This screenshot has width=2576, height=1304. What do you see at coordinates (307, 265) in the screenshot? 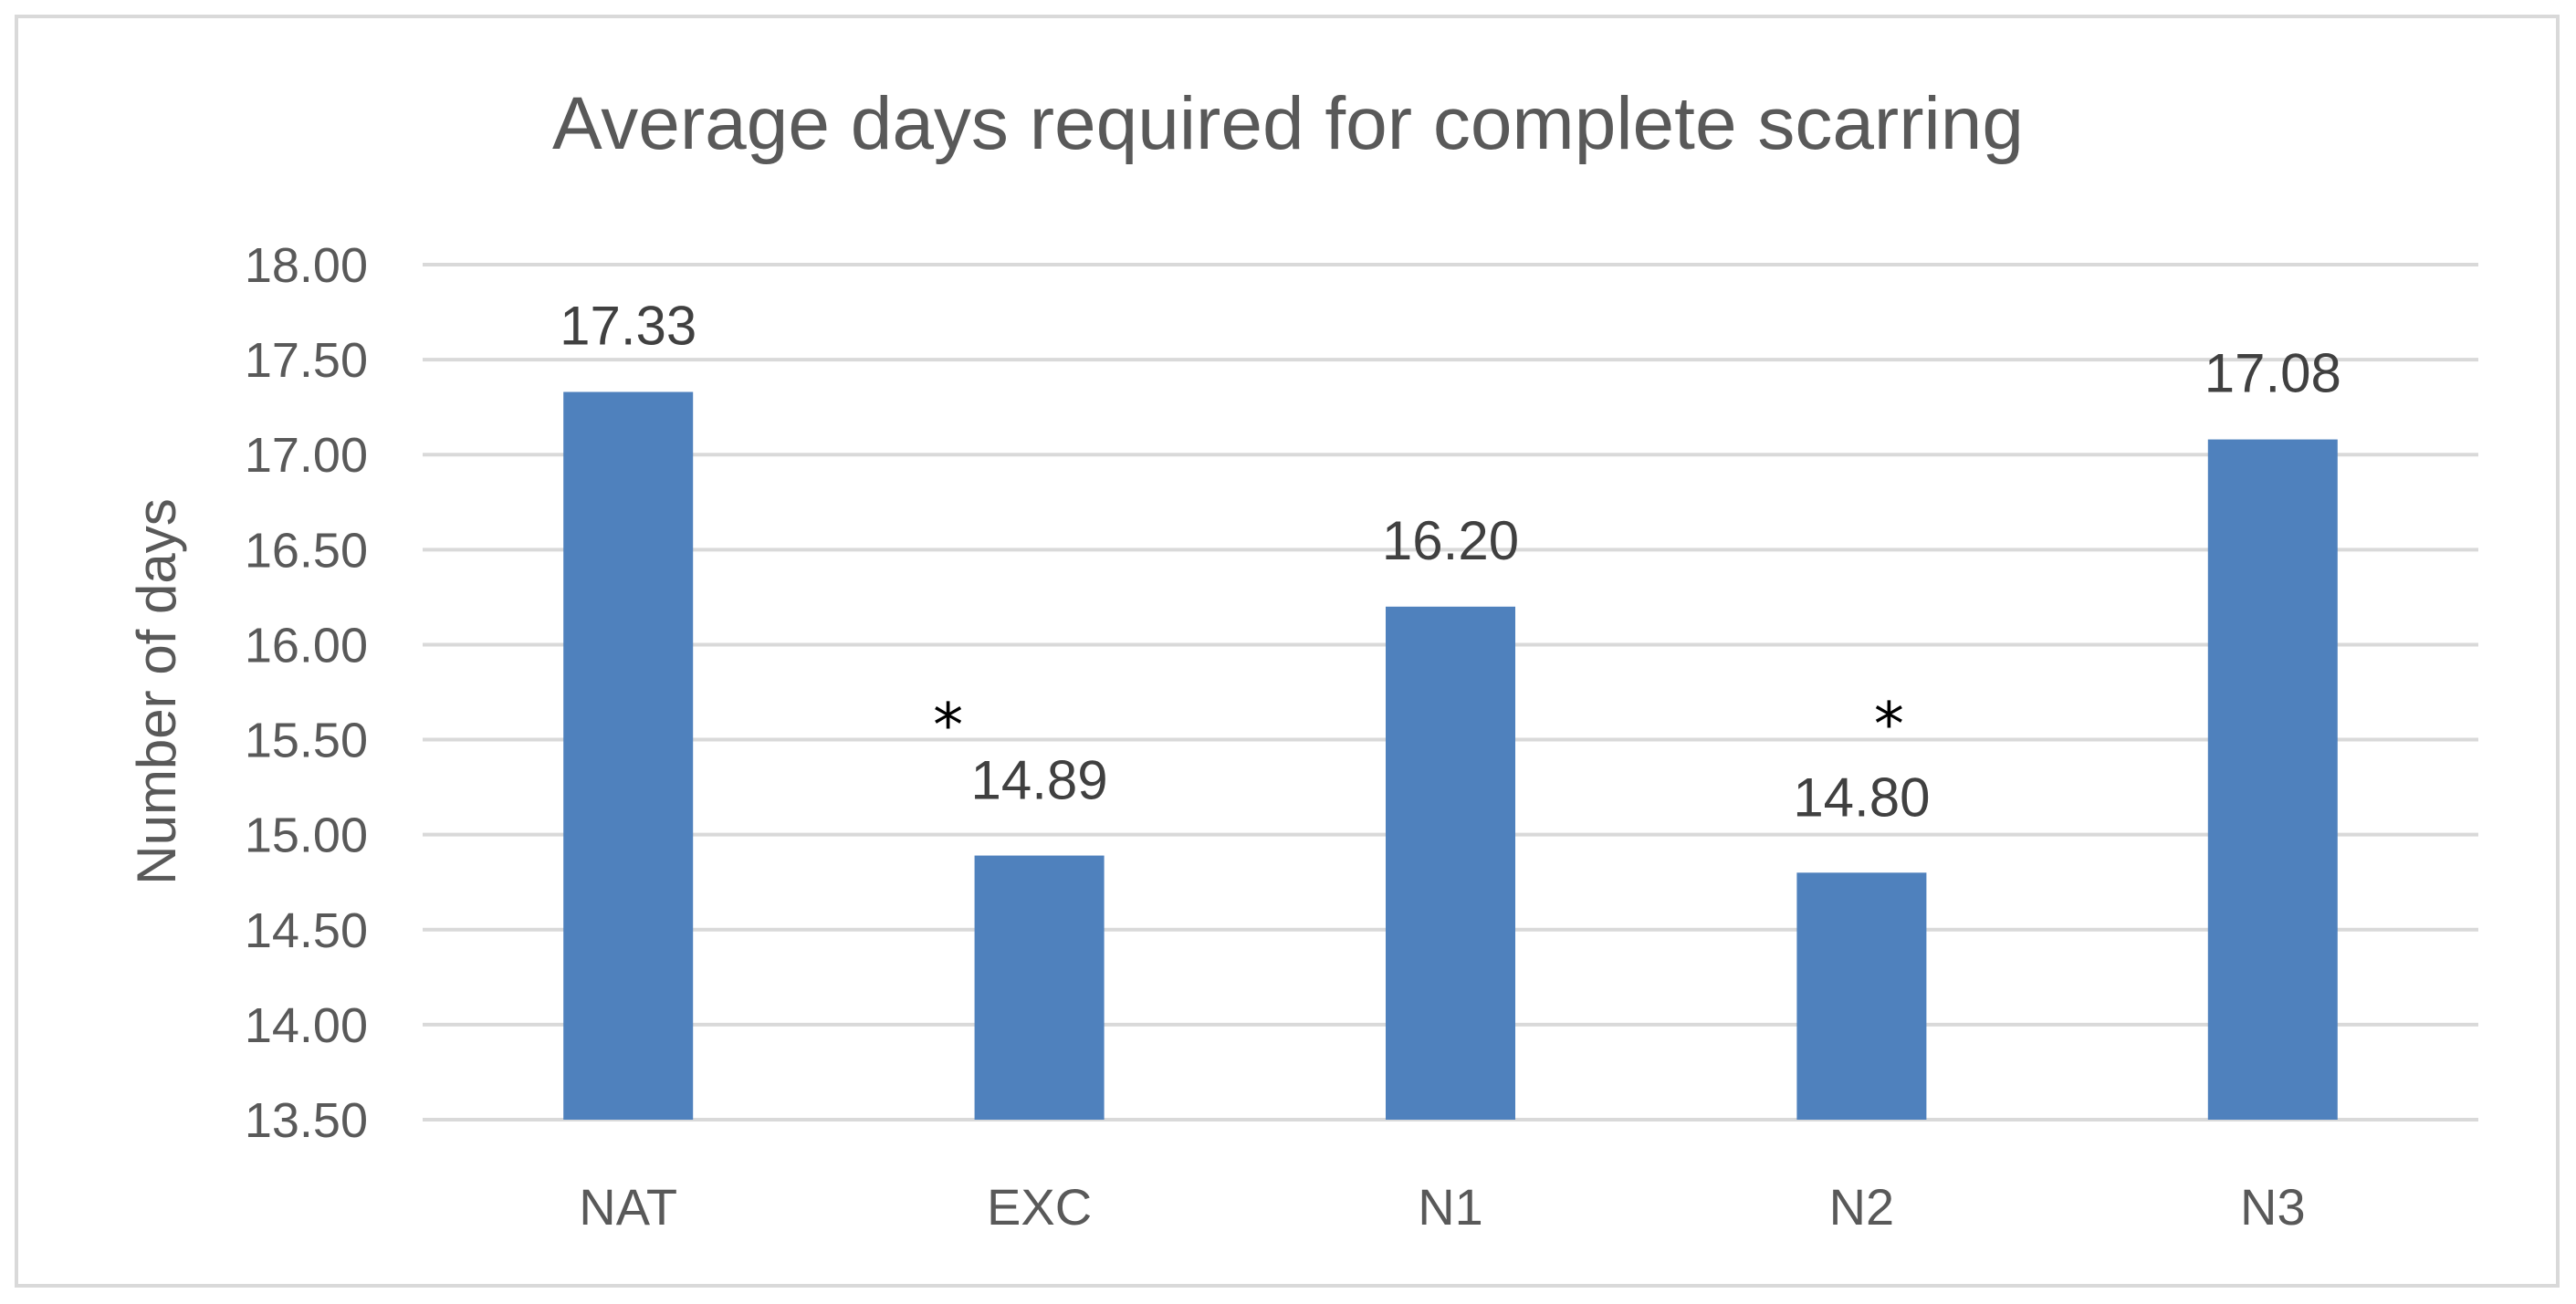
I see `y-tick-label: 18.00` at bounding box center [307, 265].